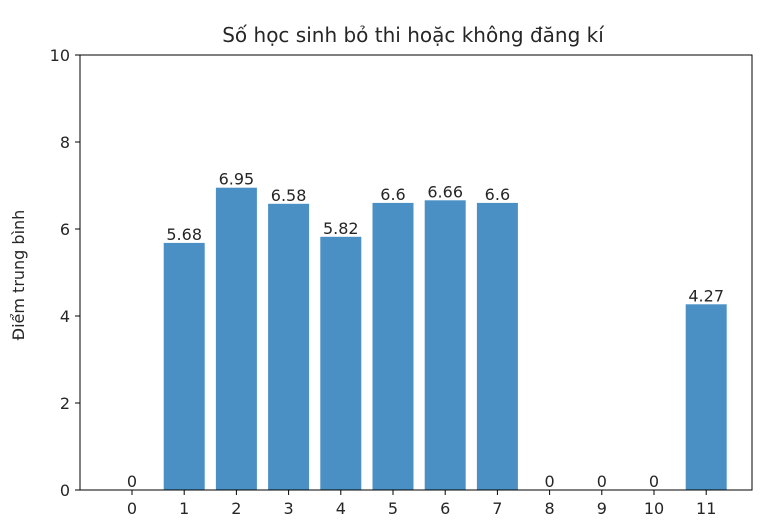 This screenshot has width=772, height=530. I want to click on x-tick-label-10: 10, so click(654, 508).